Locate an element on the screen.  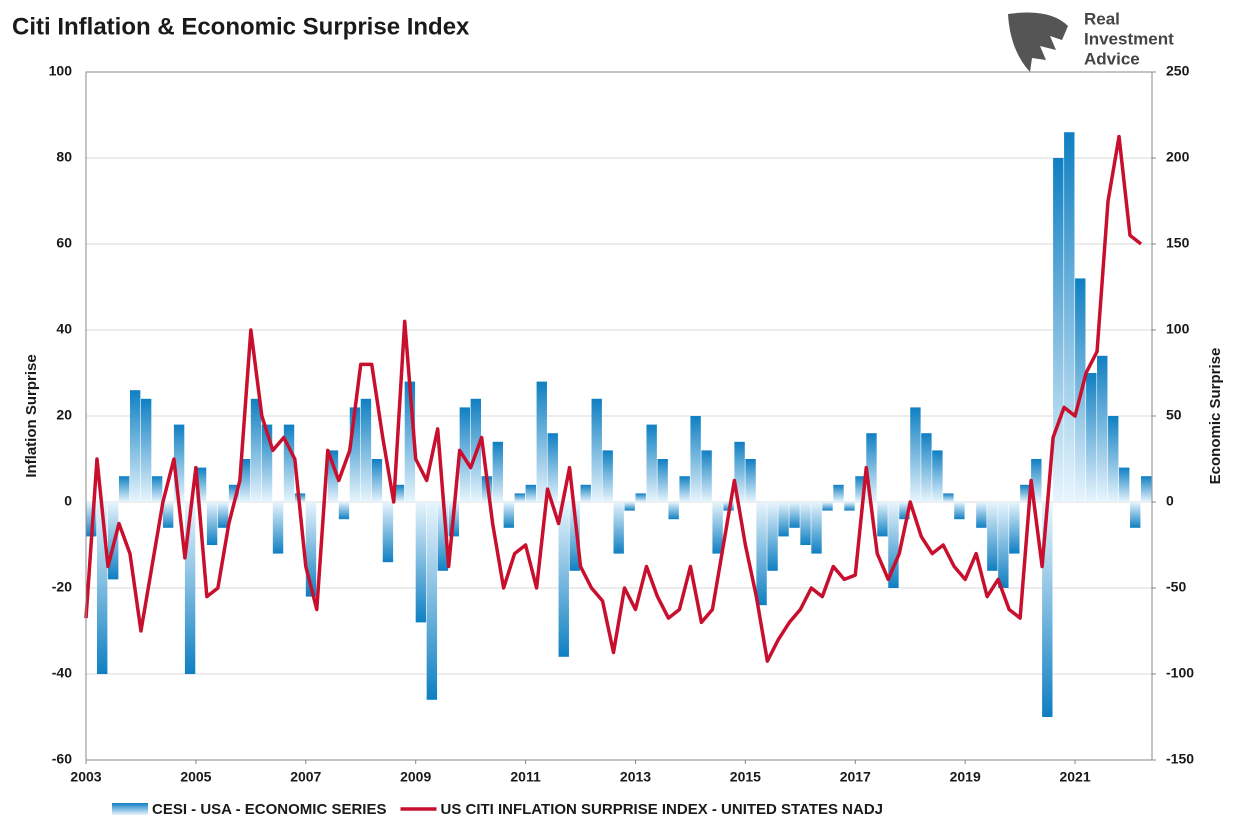
brand: Advice is located at coordinates (1112, 58).